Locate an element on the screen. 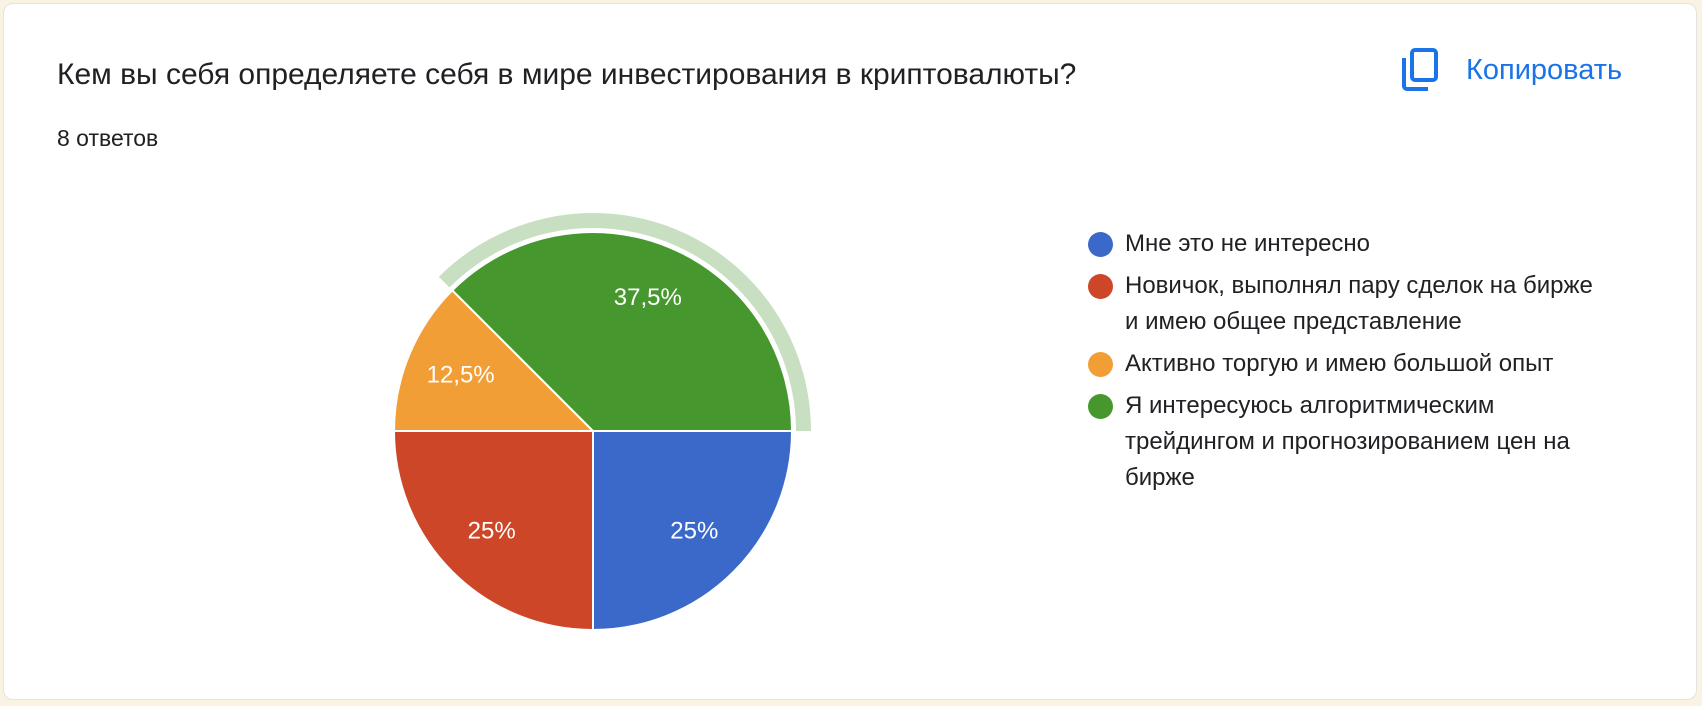 The height and width of the screenshot is (706, 1702). legend-item: Активно торгую и имею большой опыт is located at coordinates (1348, 364).